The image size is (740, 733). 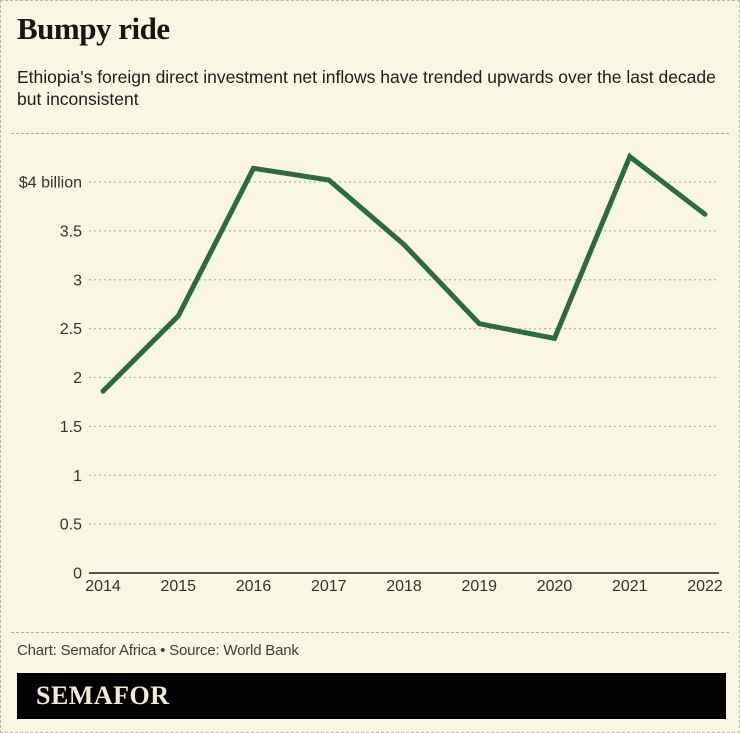 I want to click on x-tick-label: 2018, so click(x=404, y=586).